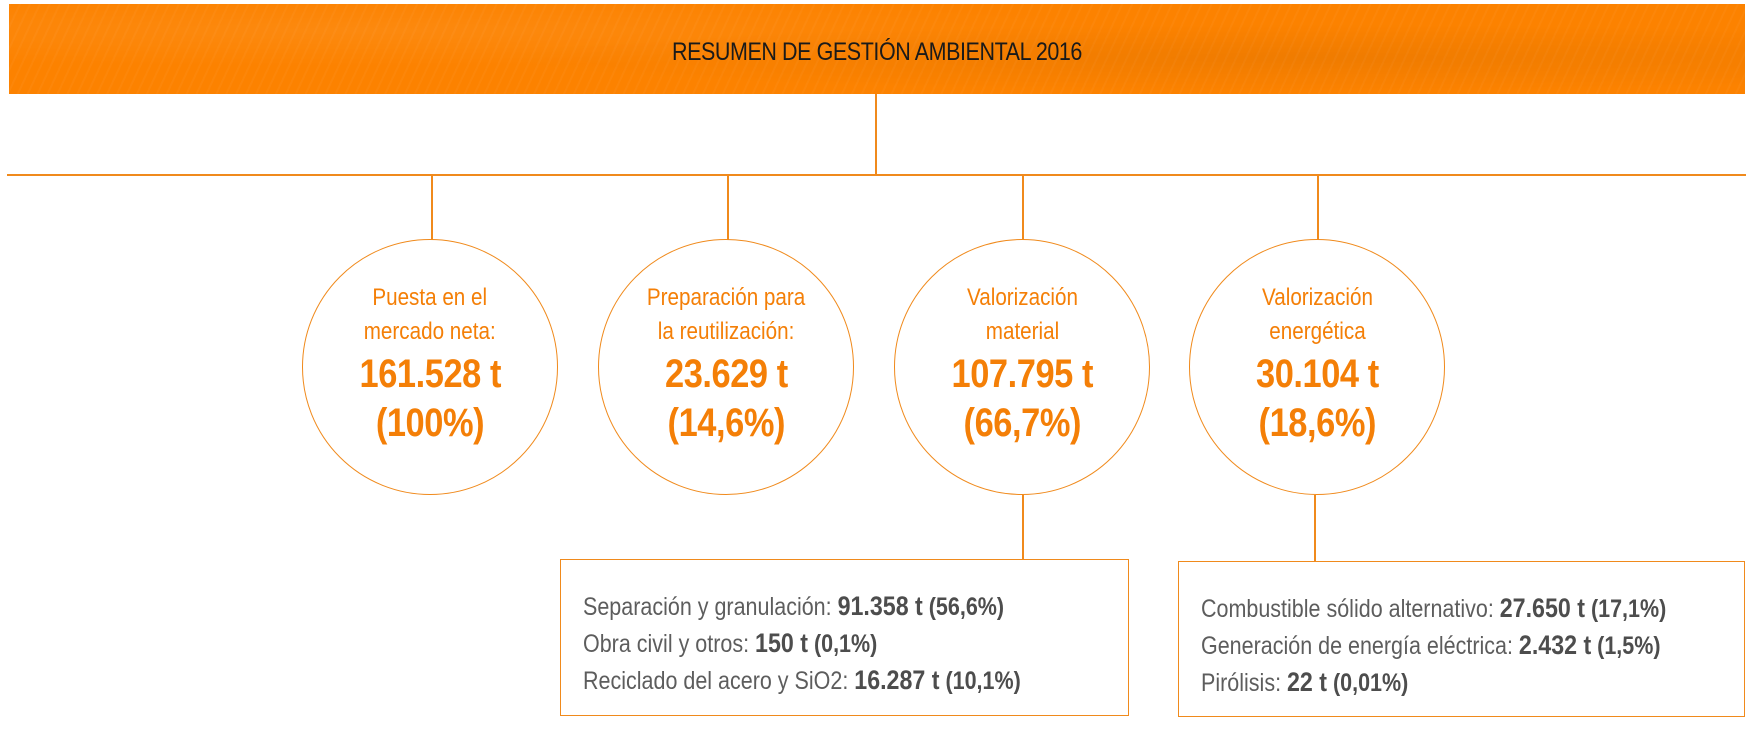  I want to click on row-percentage: (1,5%), so click(1626, 646).